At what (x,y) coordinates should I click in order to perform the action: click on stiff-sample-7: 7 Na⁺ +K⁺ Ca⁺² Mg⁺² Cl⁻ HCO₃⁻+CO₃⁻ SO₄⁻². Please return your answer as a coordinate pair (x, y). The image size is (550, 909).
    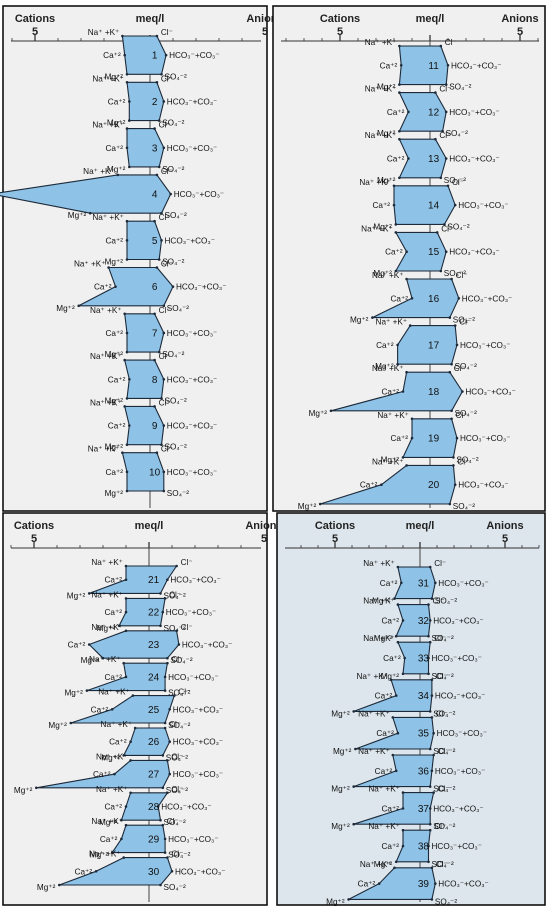
    Looking at the image, I should click on (153, 332).